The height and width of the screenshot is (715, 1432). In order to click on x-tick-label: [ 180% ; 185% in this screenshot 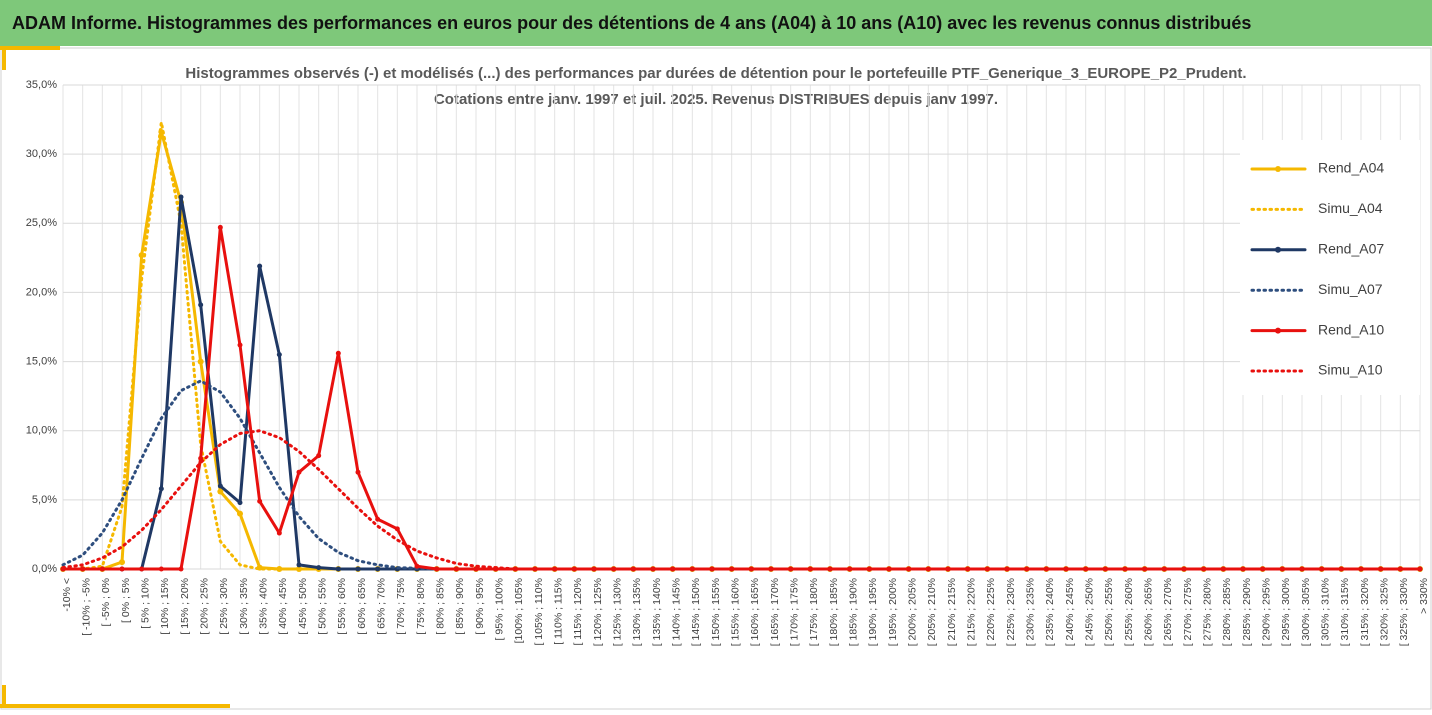, I will do `click(834, 612)`.